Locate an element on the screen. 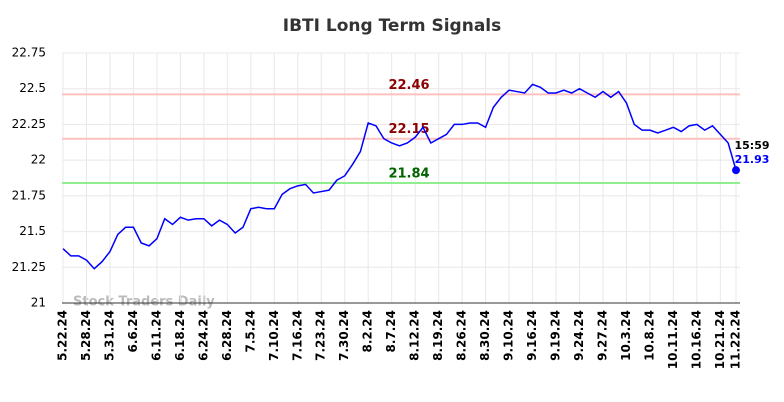 The height and width of the screenshot is (402, 784). x-tick-label: 6.24.24 is located at coordinates (203, 335).